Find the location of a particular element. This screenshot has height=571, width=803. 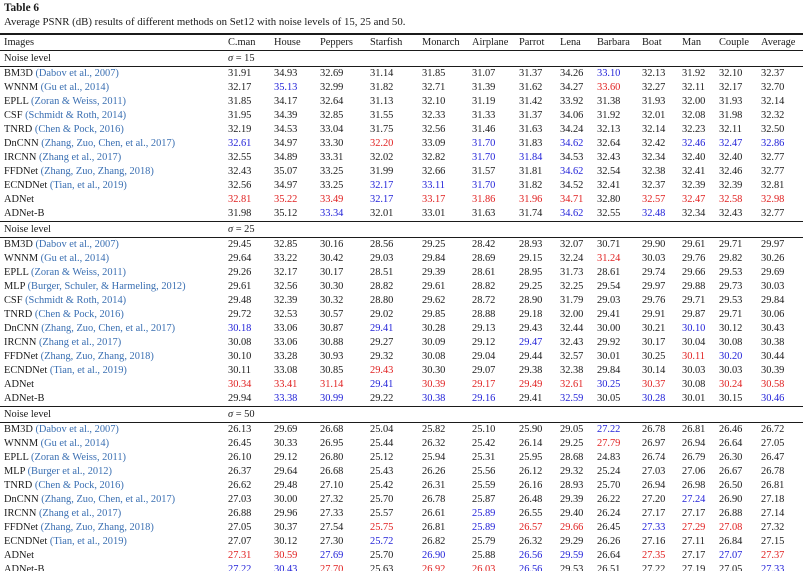

psnr-value: 26.45 is located at coordinates (240, 443).